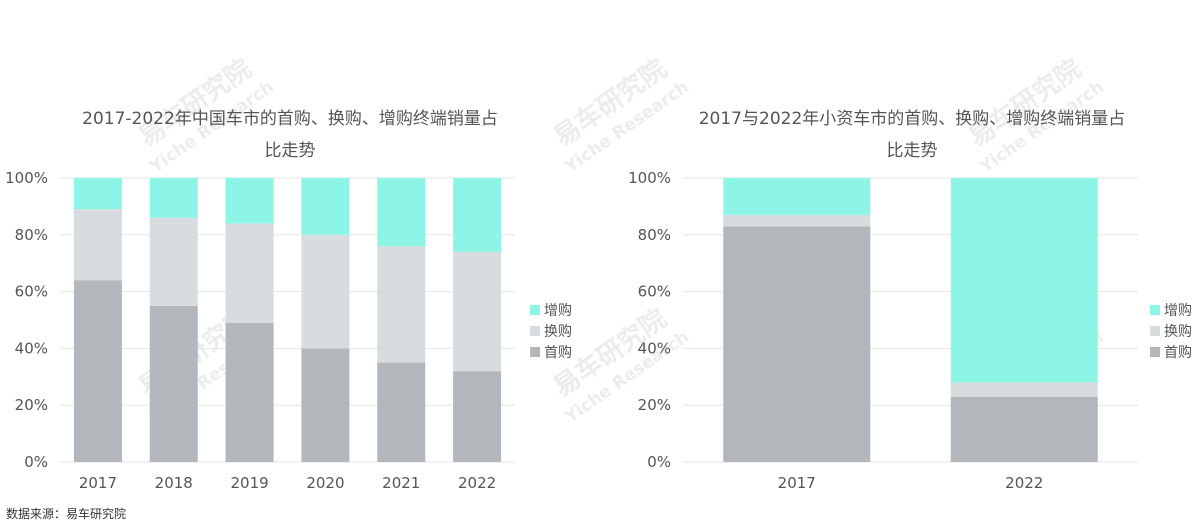 This screenshot has width=1200, height=528. Describe the element at coordinates (249, 483) in the screenshot. I see `x-tick-label: 2019` at that location.